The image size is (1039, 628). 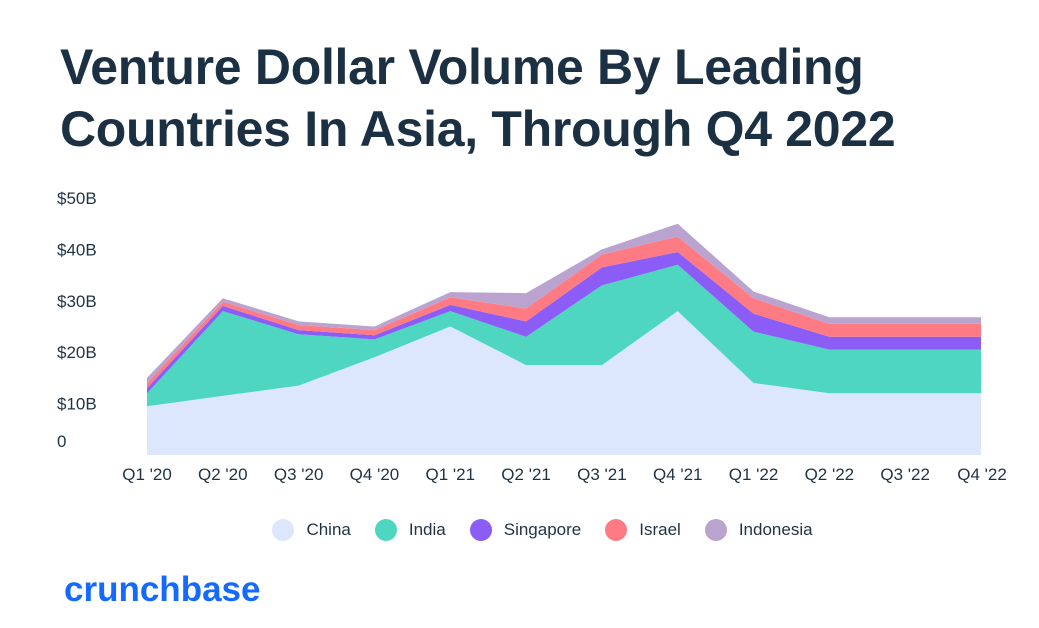 I want to click on x-tick-label: Q1 '20, so click(x=147, y=474).